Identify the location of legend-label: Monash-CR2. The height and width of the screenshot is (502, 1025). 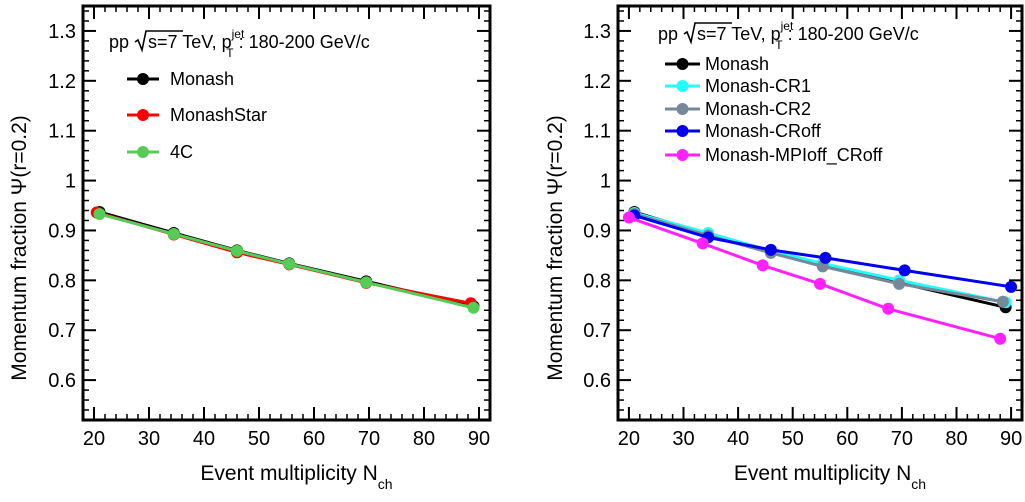
(758, 109).